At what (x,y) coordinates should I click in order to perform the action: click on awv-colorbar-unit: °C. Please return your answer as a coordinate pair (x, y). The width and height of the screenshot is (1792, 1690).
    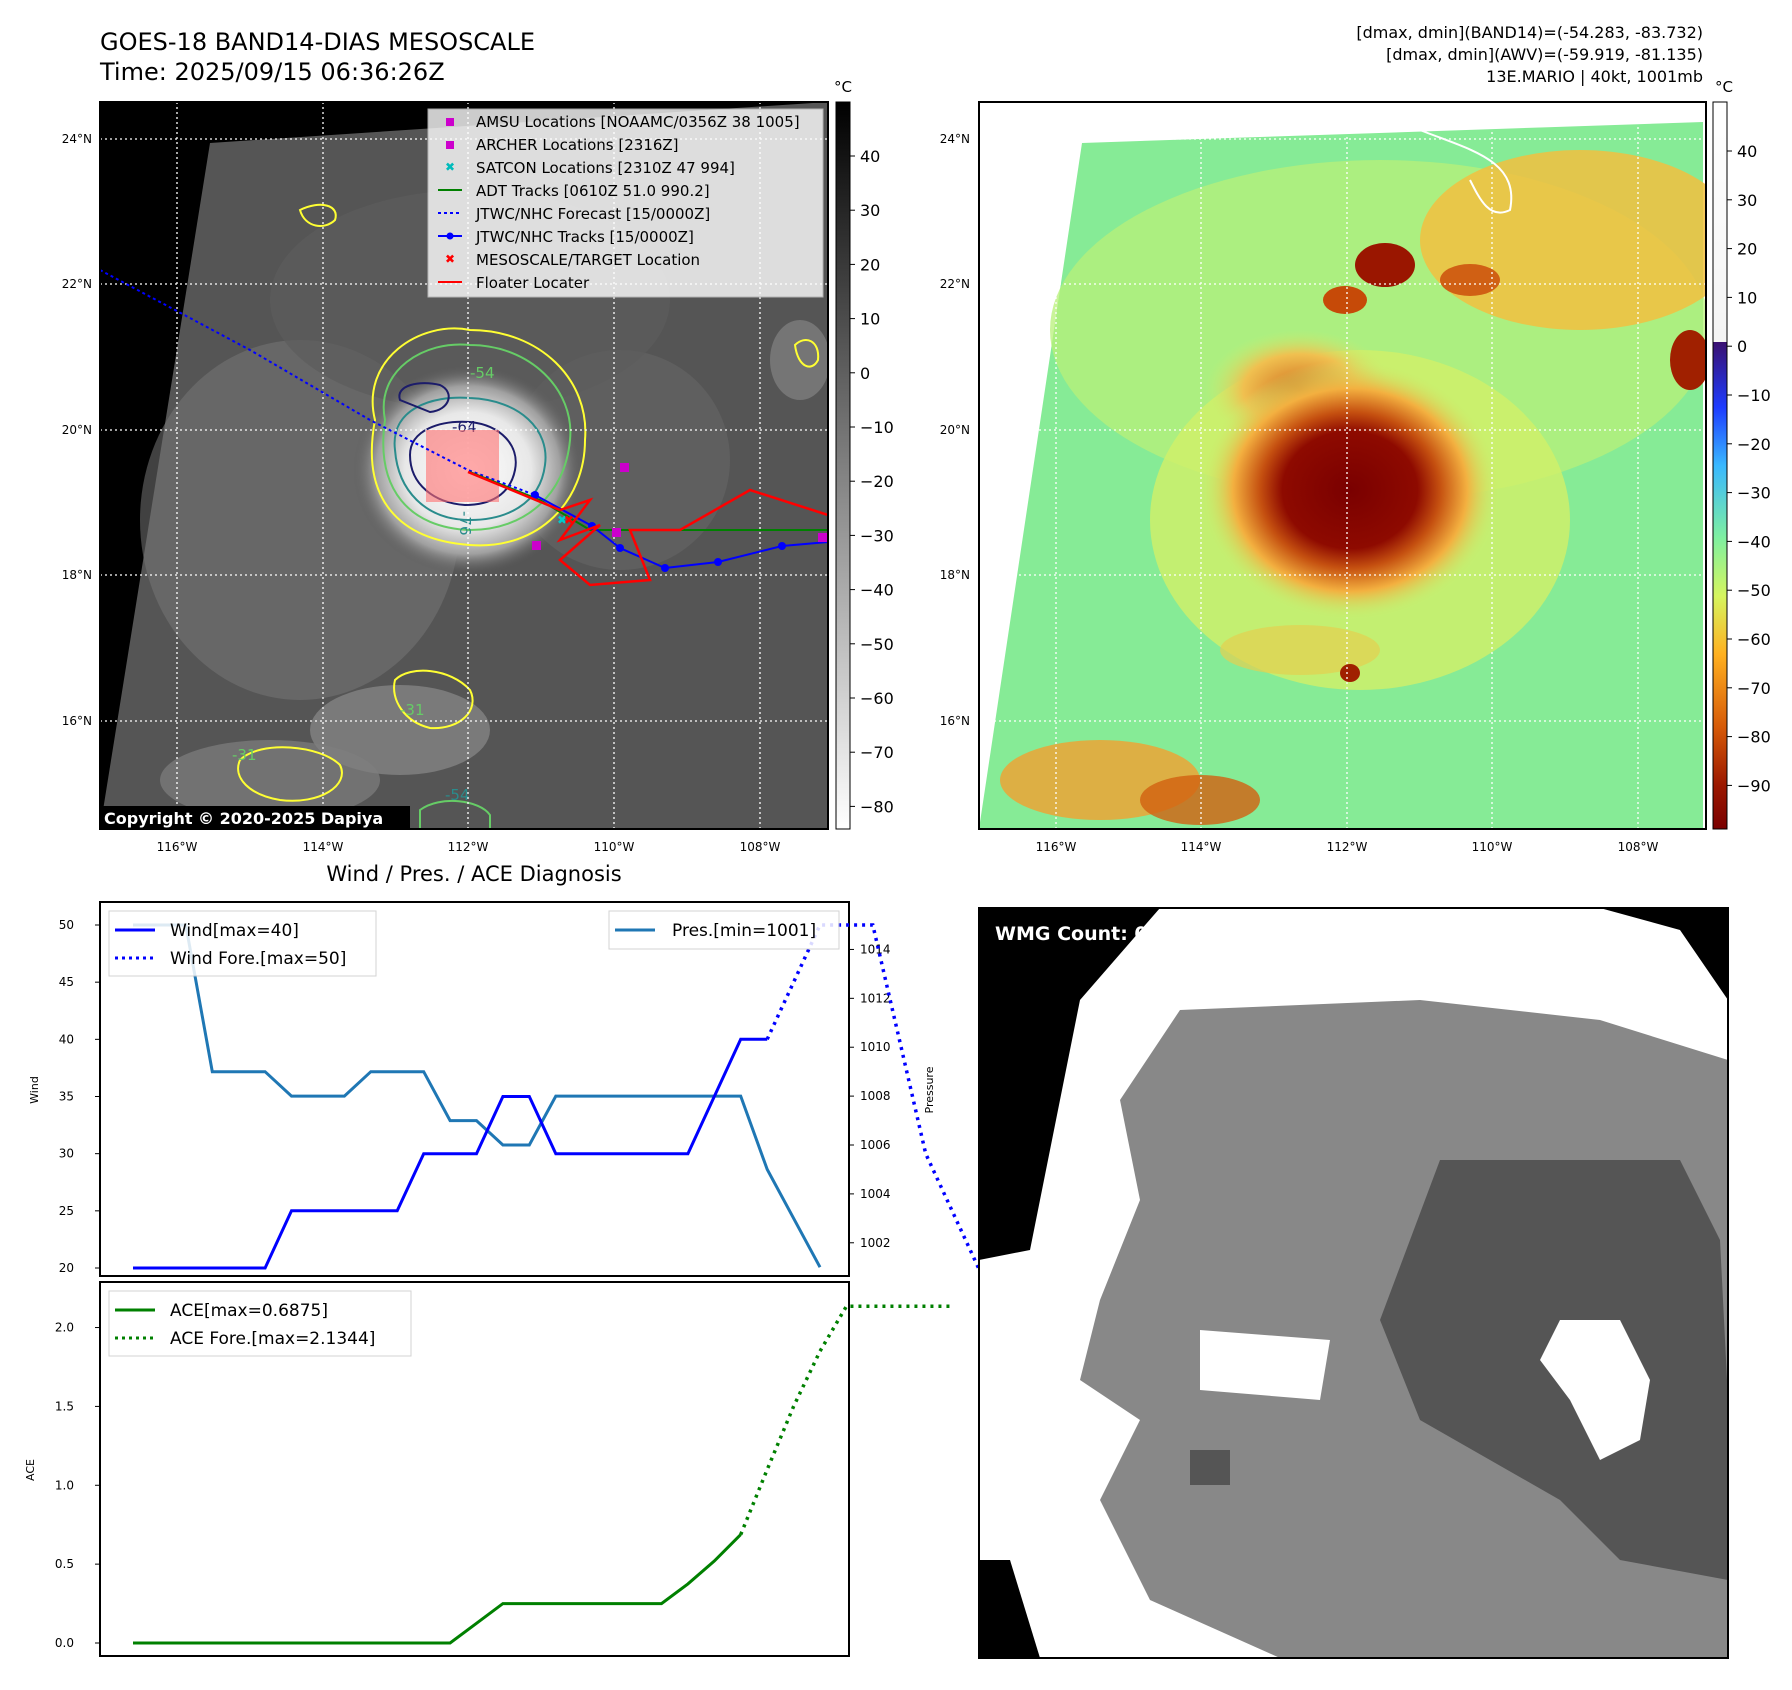
    Looking at the image, I should click on (1724, 87).